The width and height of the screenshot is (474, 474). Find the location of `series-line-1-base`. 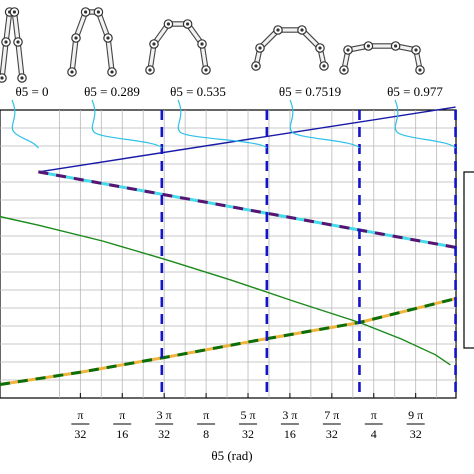

series-line-1-base is located at coordinates (247, 209).